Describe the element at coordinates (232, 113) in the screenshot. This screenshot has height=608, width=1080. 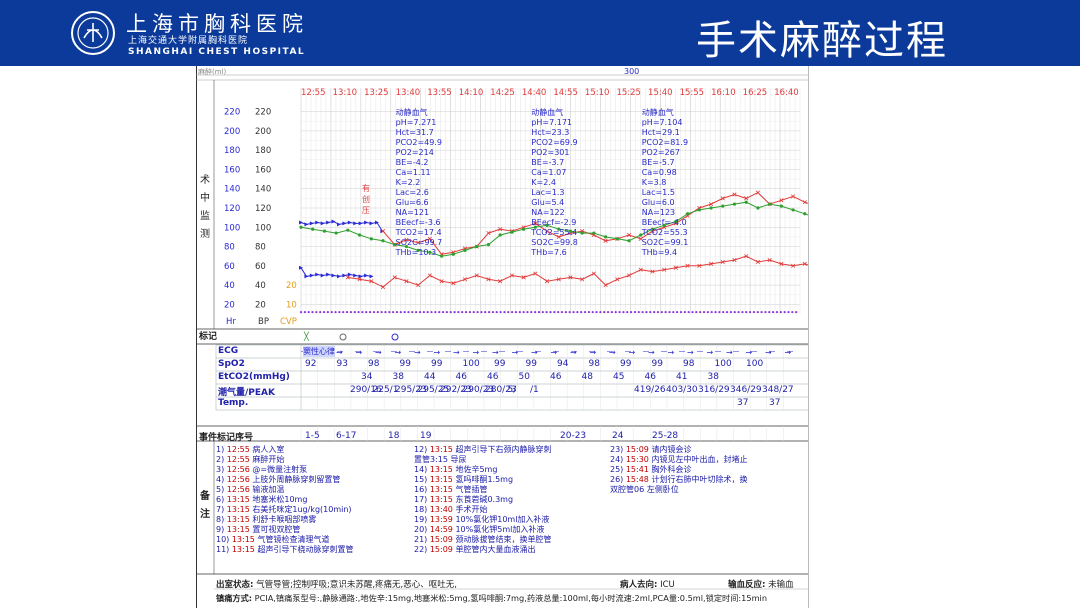
I see `hr-tick-label: 220` at that location.